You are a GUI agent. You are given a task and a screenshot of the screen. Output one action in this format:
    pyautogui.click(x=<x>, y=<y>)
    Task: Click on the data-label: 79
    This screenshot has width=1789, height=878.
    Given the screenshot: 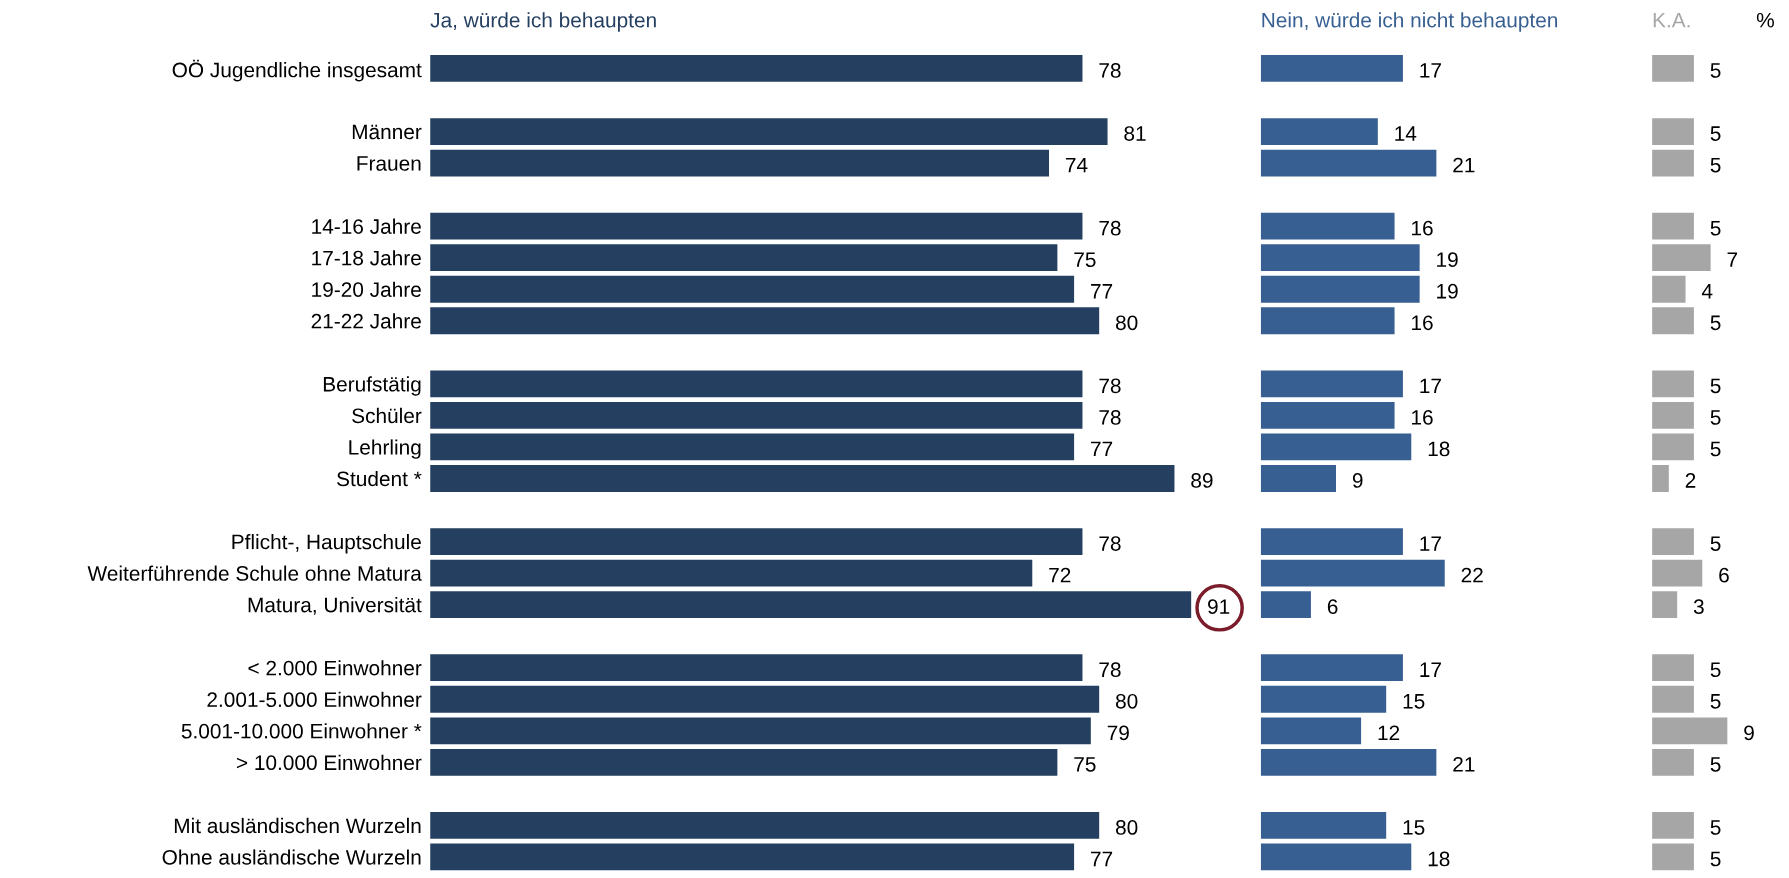 What is the action you would take?
    pyautogui.click(x=1118, y=733)
    